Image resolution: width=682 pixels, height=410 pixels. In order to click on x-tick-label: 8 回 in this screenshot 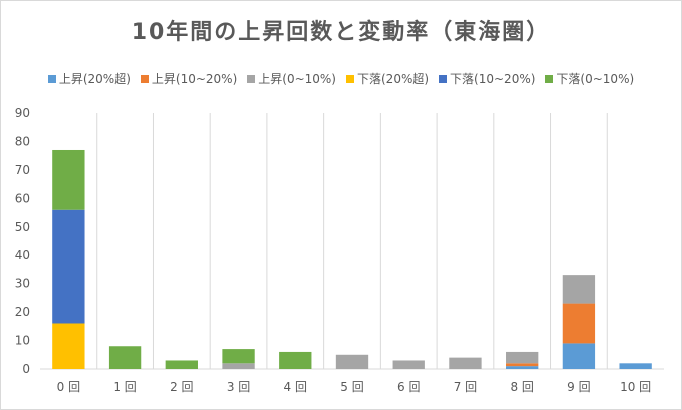, I will do `click(521, 387)`.